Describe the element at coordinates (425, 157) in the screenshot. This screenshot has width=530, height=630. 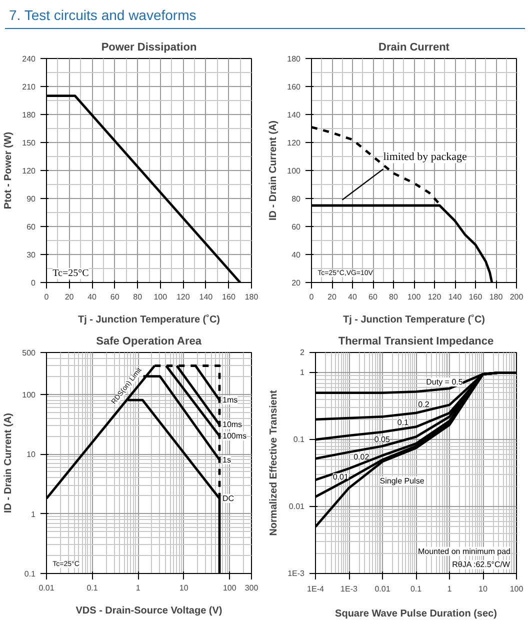
I see `annotation: limited by package` at that location.